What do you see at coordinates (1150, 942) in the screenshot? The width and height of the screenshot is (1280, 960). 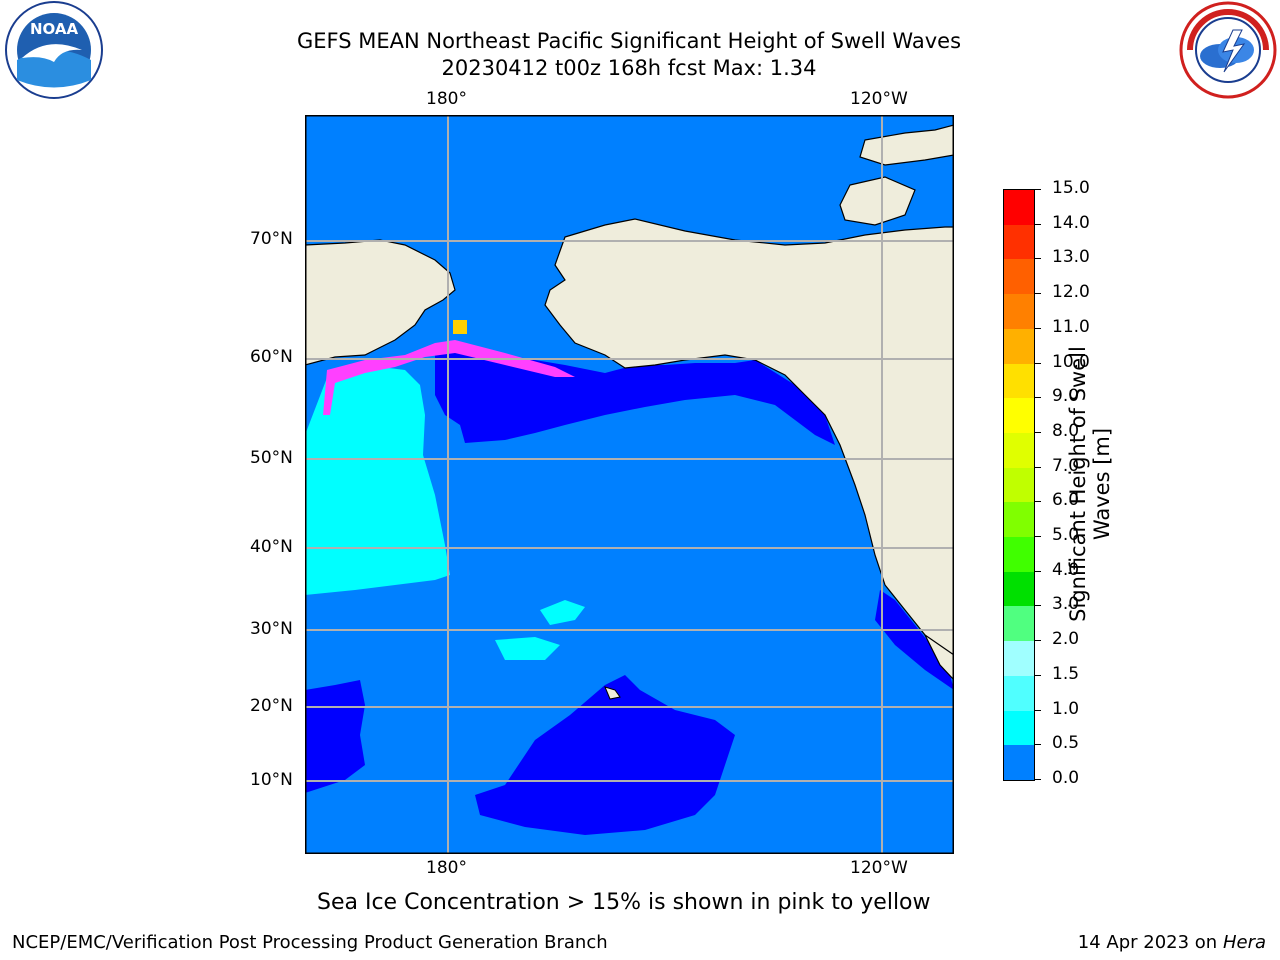 I see `footer-date-text: 14 Apr 2023 on` at bounding box center [1150, 942].